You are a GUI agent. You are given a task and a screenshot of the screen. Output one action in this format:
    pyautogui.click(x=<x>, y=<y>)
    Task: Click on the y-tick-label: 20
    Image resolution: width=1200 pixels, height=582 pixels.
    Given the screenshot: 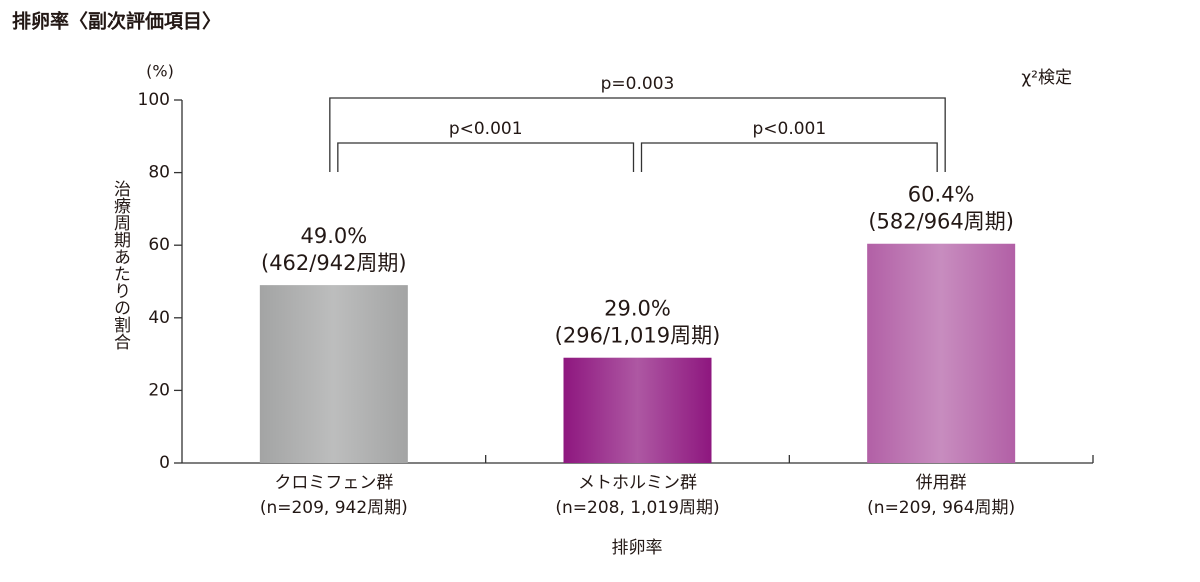 What is the action you would take?
    pyautogui.click(x=159, y=390)
    